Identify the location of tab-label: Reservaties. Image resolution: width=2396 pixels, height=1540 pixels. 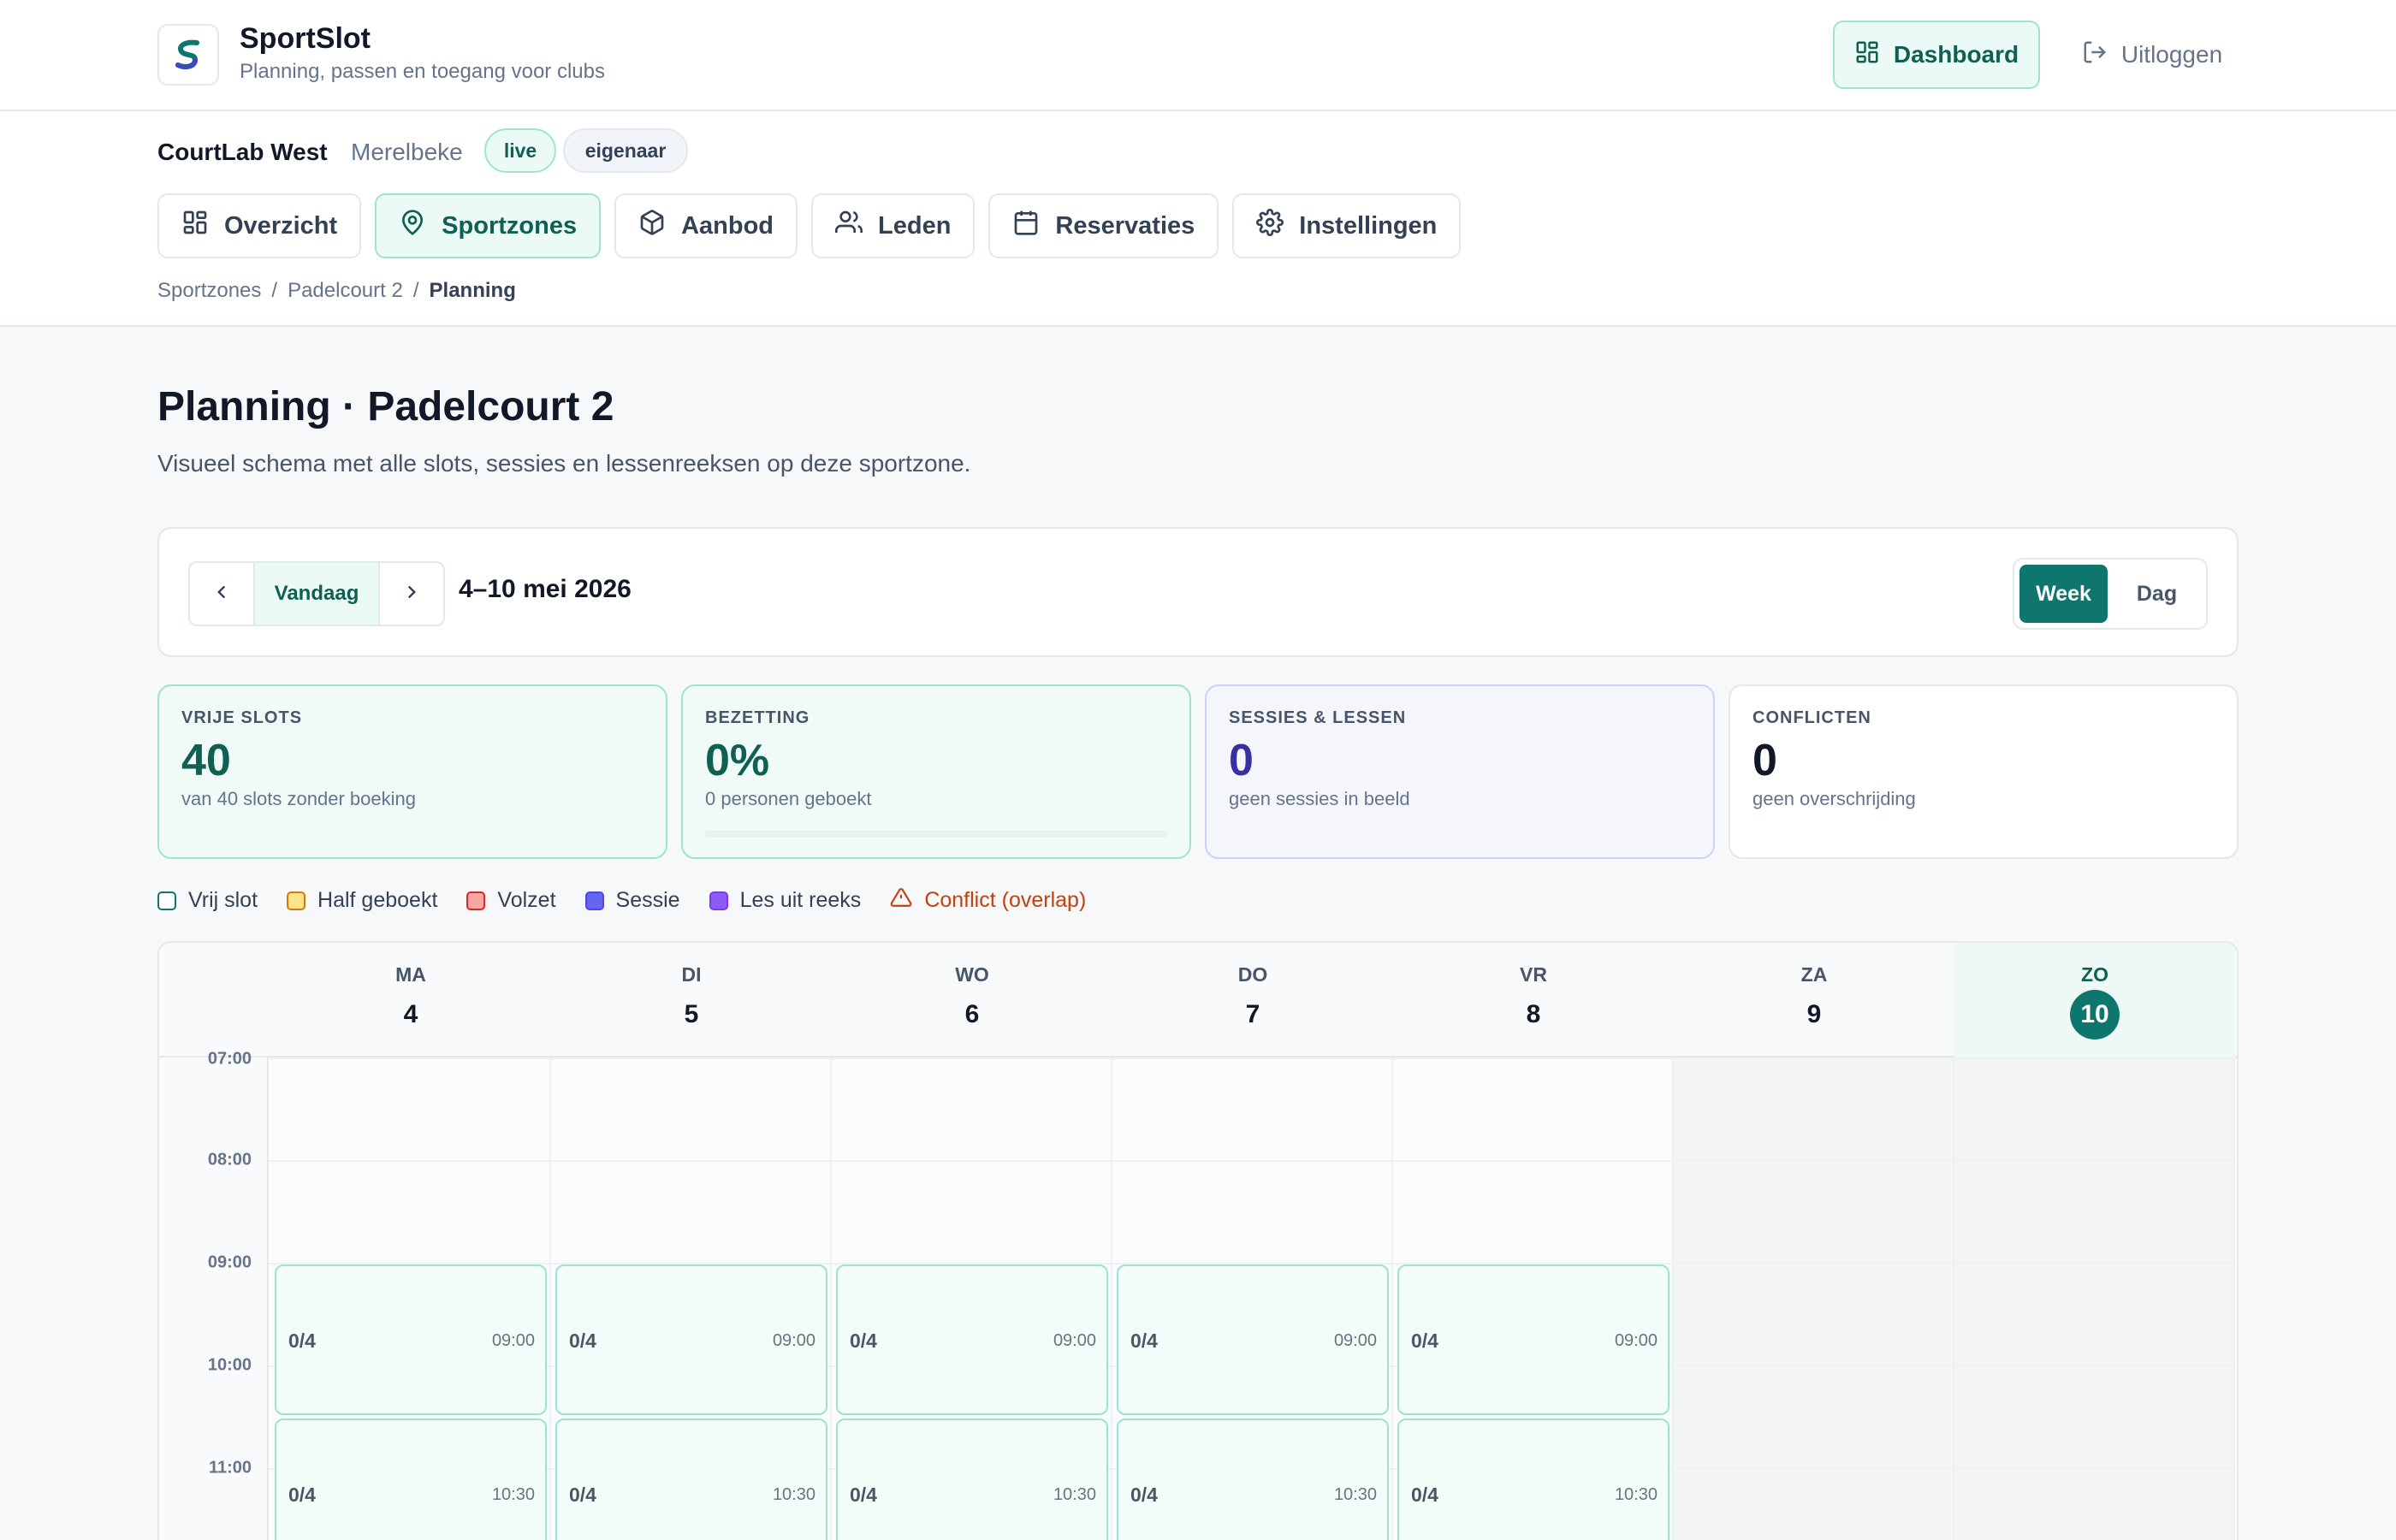
(1125, 225).